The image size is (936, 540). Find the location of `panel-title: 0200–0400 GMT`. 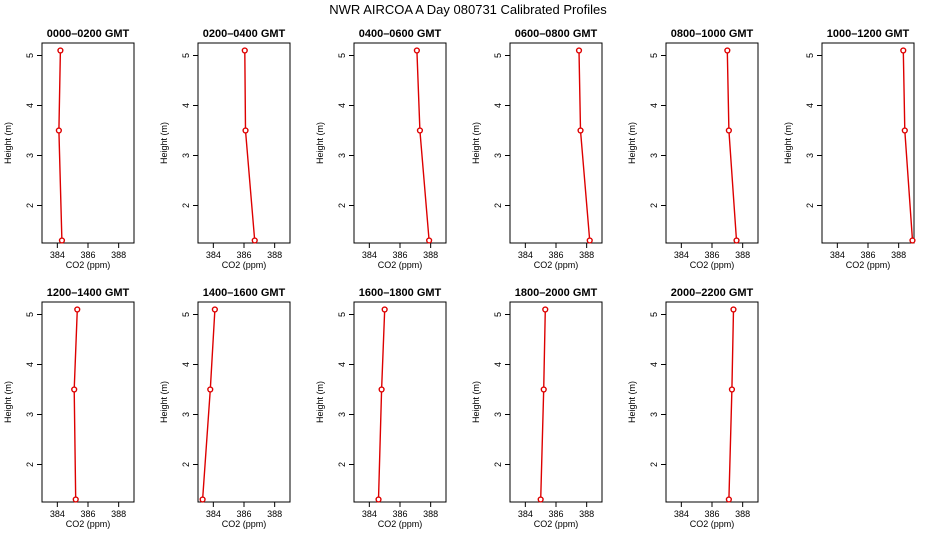

panel-title: 0200–0400 GMT is located at coordinates (244, 34).